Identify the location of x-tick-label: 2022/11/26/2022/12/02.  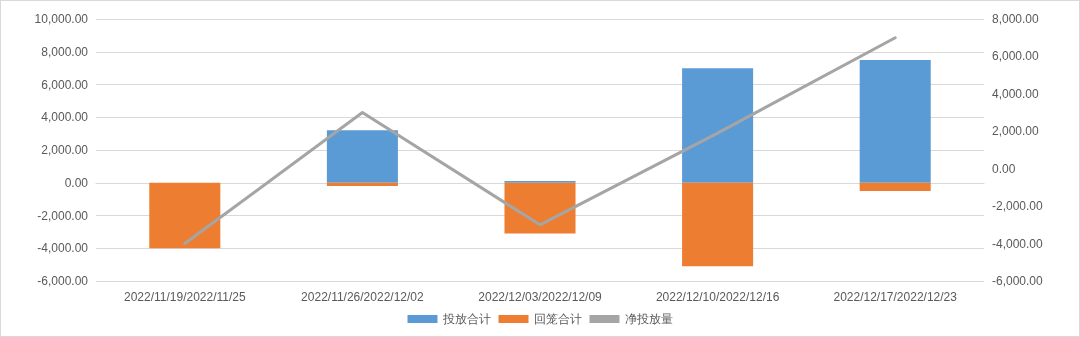
(363, 297).